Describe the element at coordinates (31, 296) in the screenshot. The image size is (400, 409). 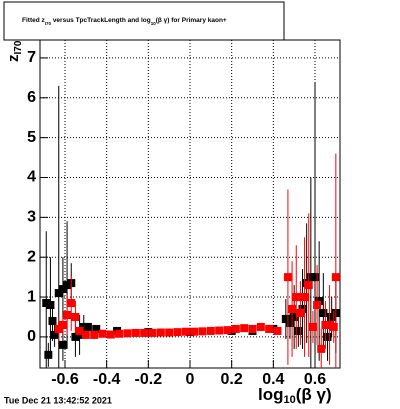
I see `y-tick-label: 1` at that location.